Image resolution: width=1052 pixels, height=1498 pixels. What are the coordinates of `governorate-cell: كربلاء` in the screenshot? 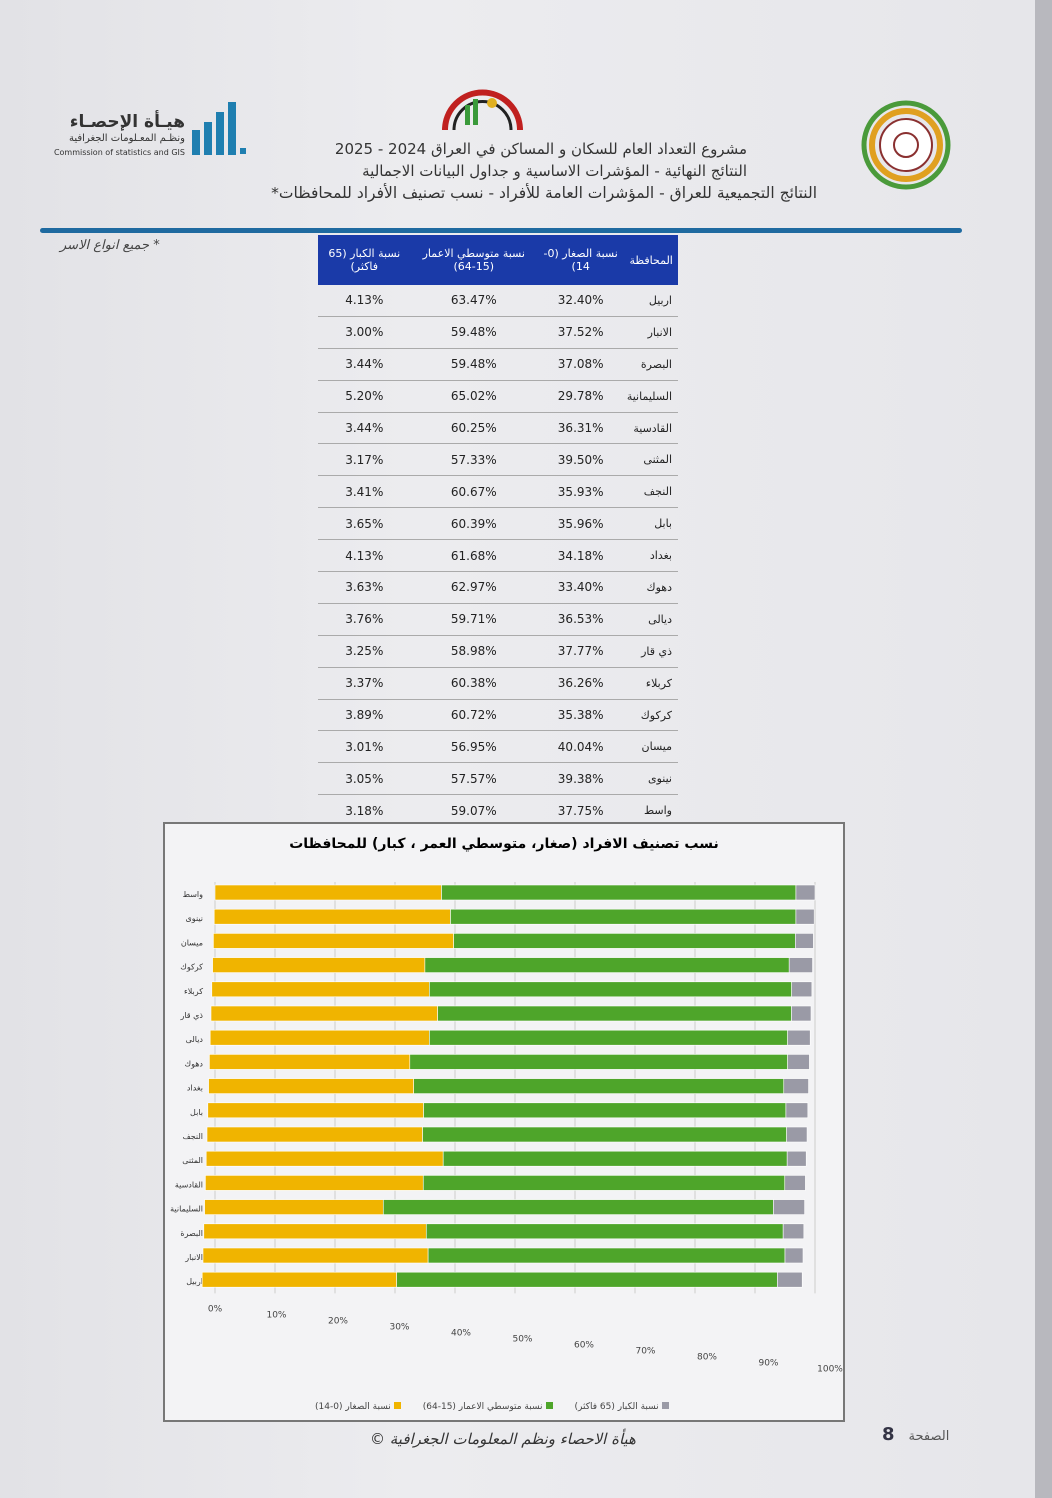 It's located at (651, 683).